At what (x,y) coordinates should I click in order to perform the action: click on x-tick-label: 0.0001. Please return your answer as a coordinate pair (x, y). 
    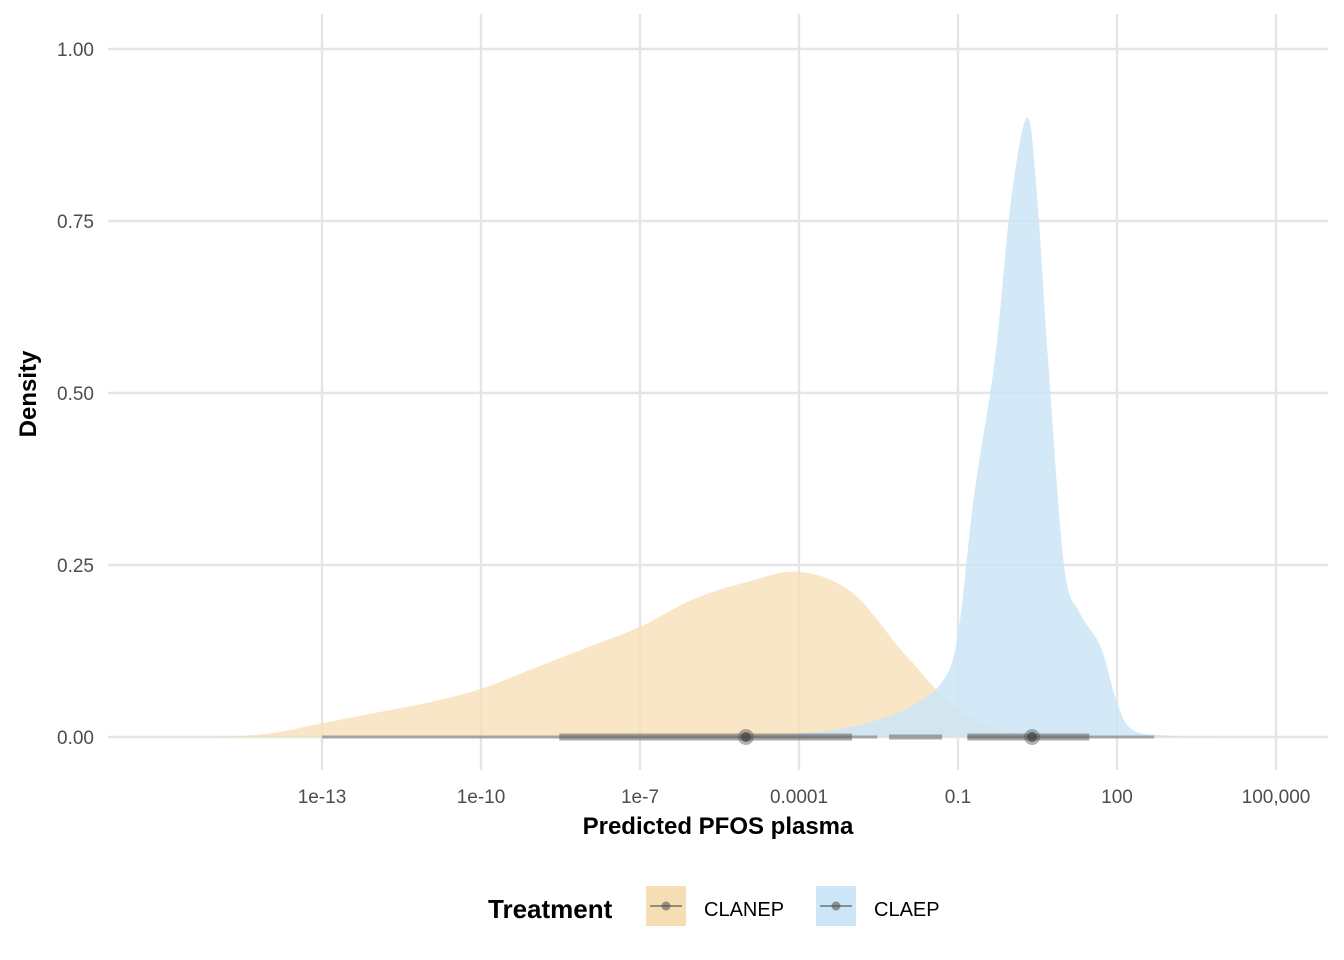
    Looking at the image, I should click on (799, 797).